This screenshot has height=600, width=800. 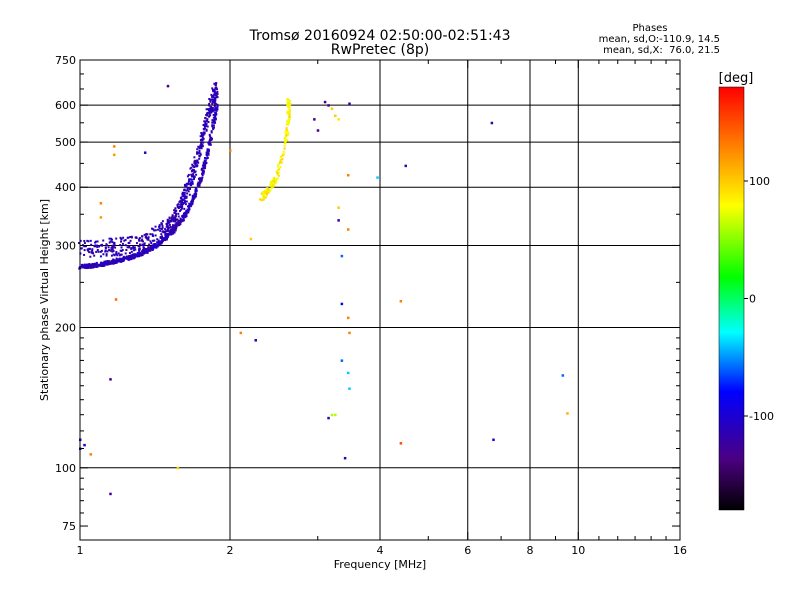 I want to click on chart-title: Tromsø 20160924 02:50:00-02:51:43, so click(x=380, y=36).